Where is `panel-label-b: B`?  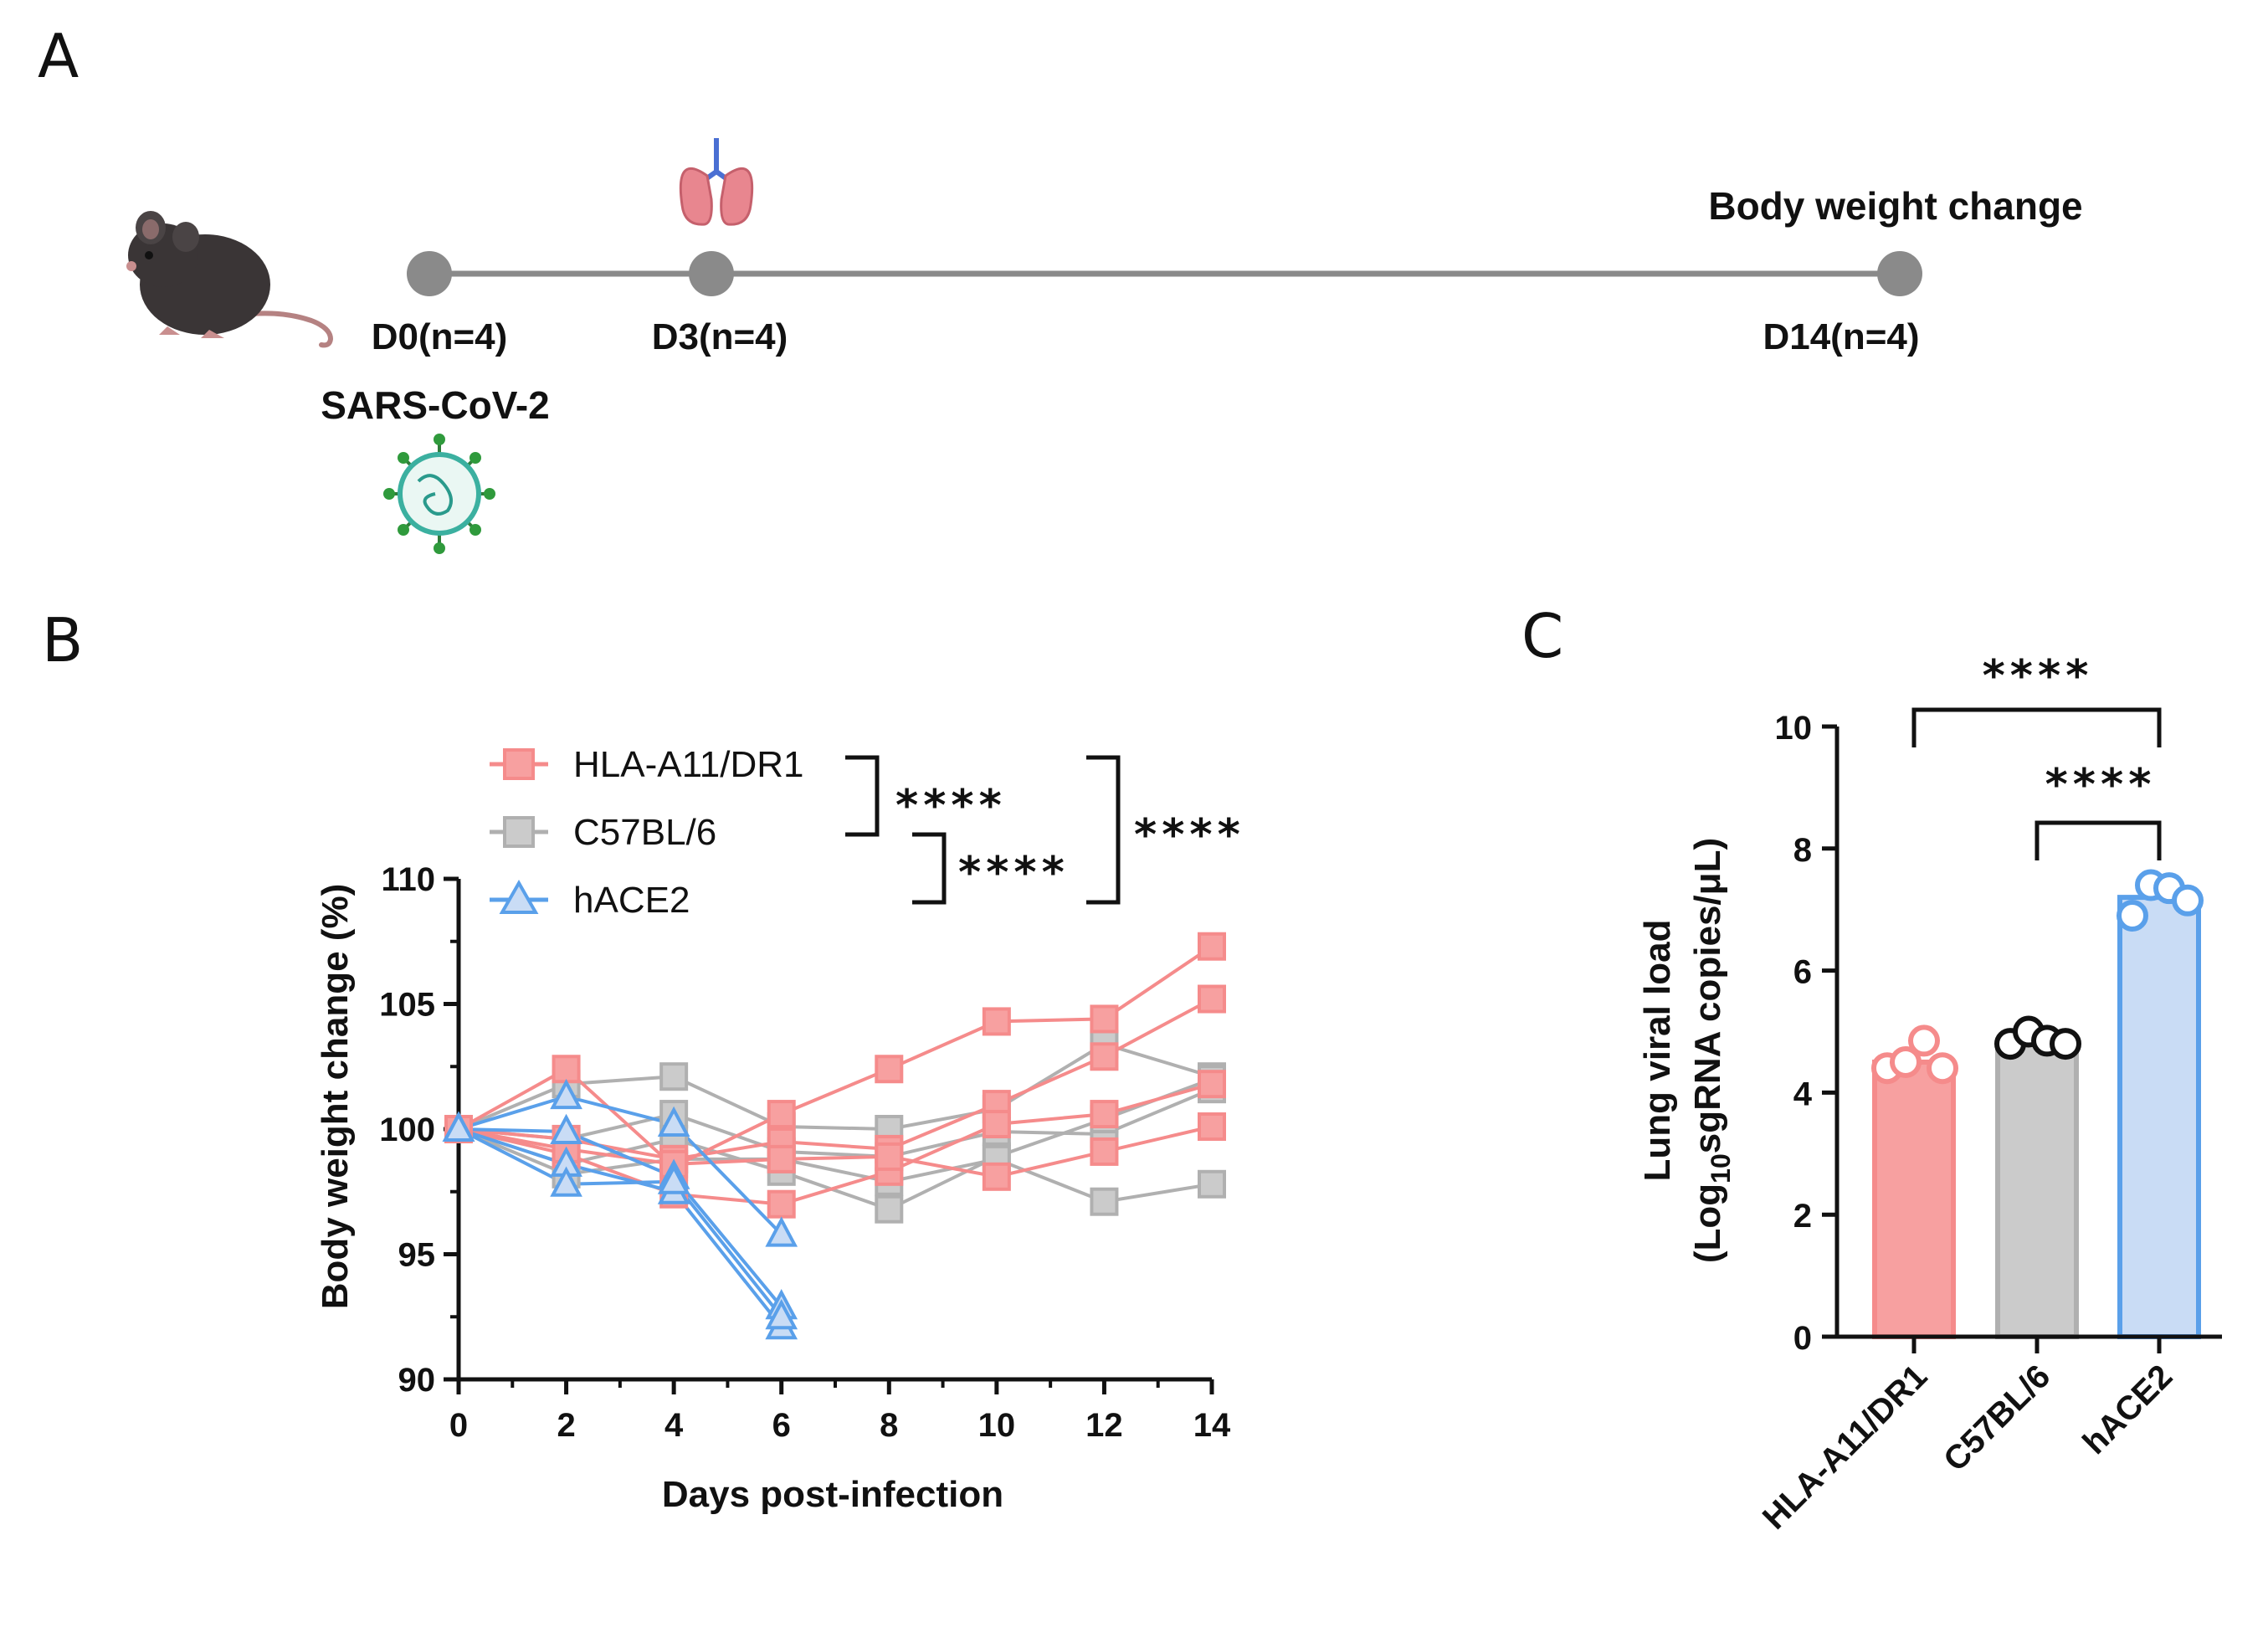 panel-label-b: B is located at coordinates (63, 640).